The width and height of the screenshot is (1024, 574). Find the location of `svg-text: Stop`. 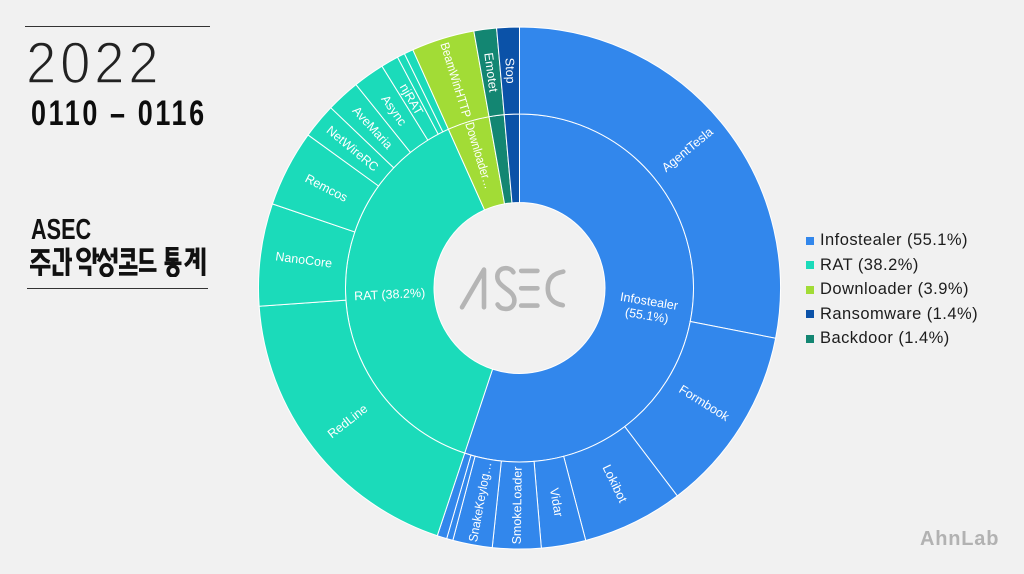

svg-text: Stop is located at coordinates (509, 71).